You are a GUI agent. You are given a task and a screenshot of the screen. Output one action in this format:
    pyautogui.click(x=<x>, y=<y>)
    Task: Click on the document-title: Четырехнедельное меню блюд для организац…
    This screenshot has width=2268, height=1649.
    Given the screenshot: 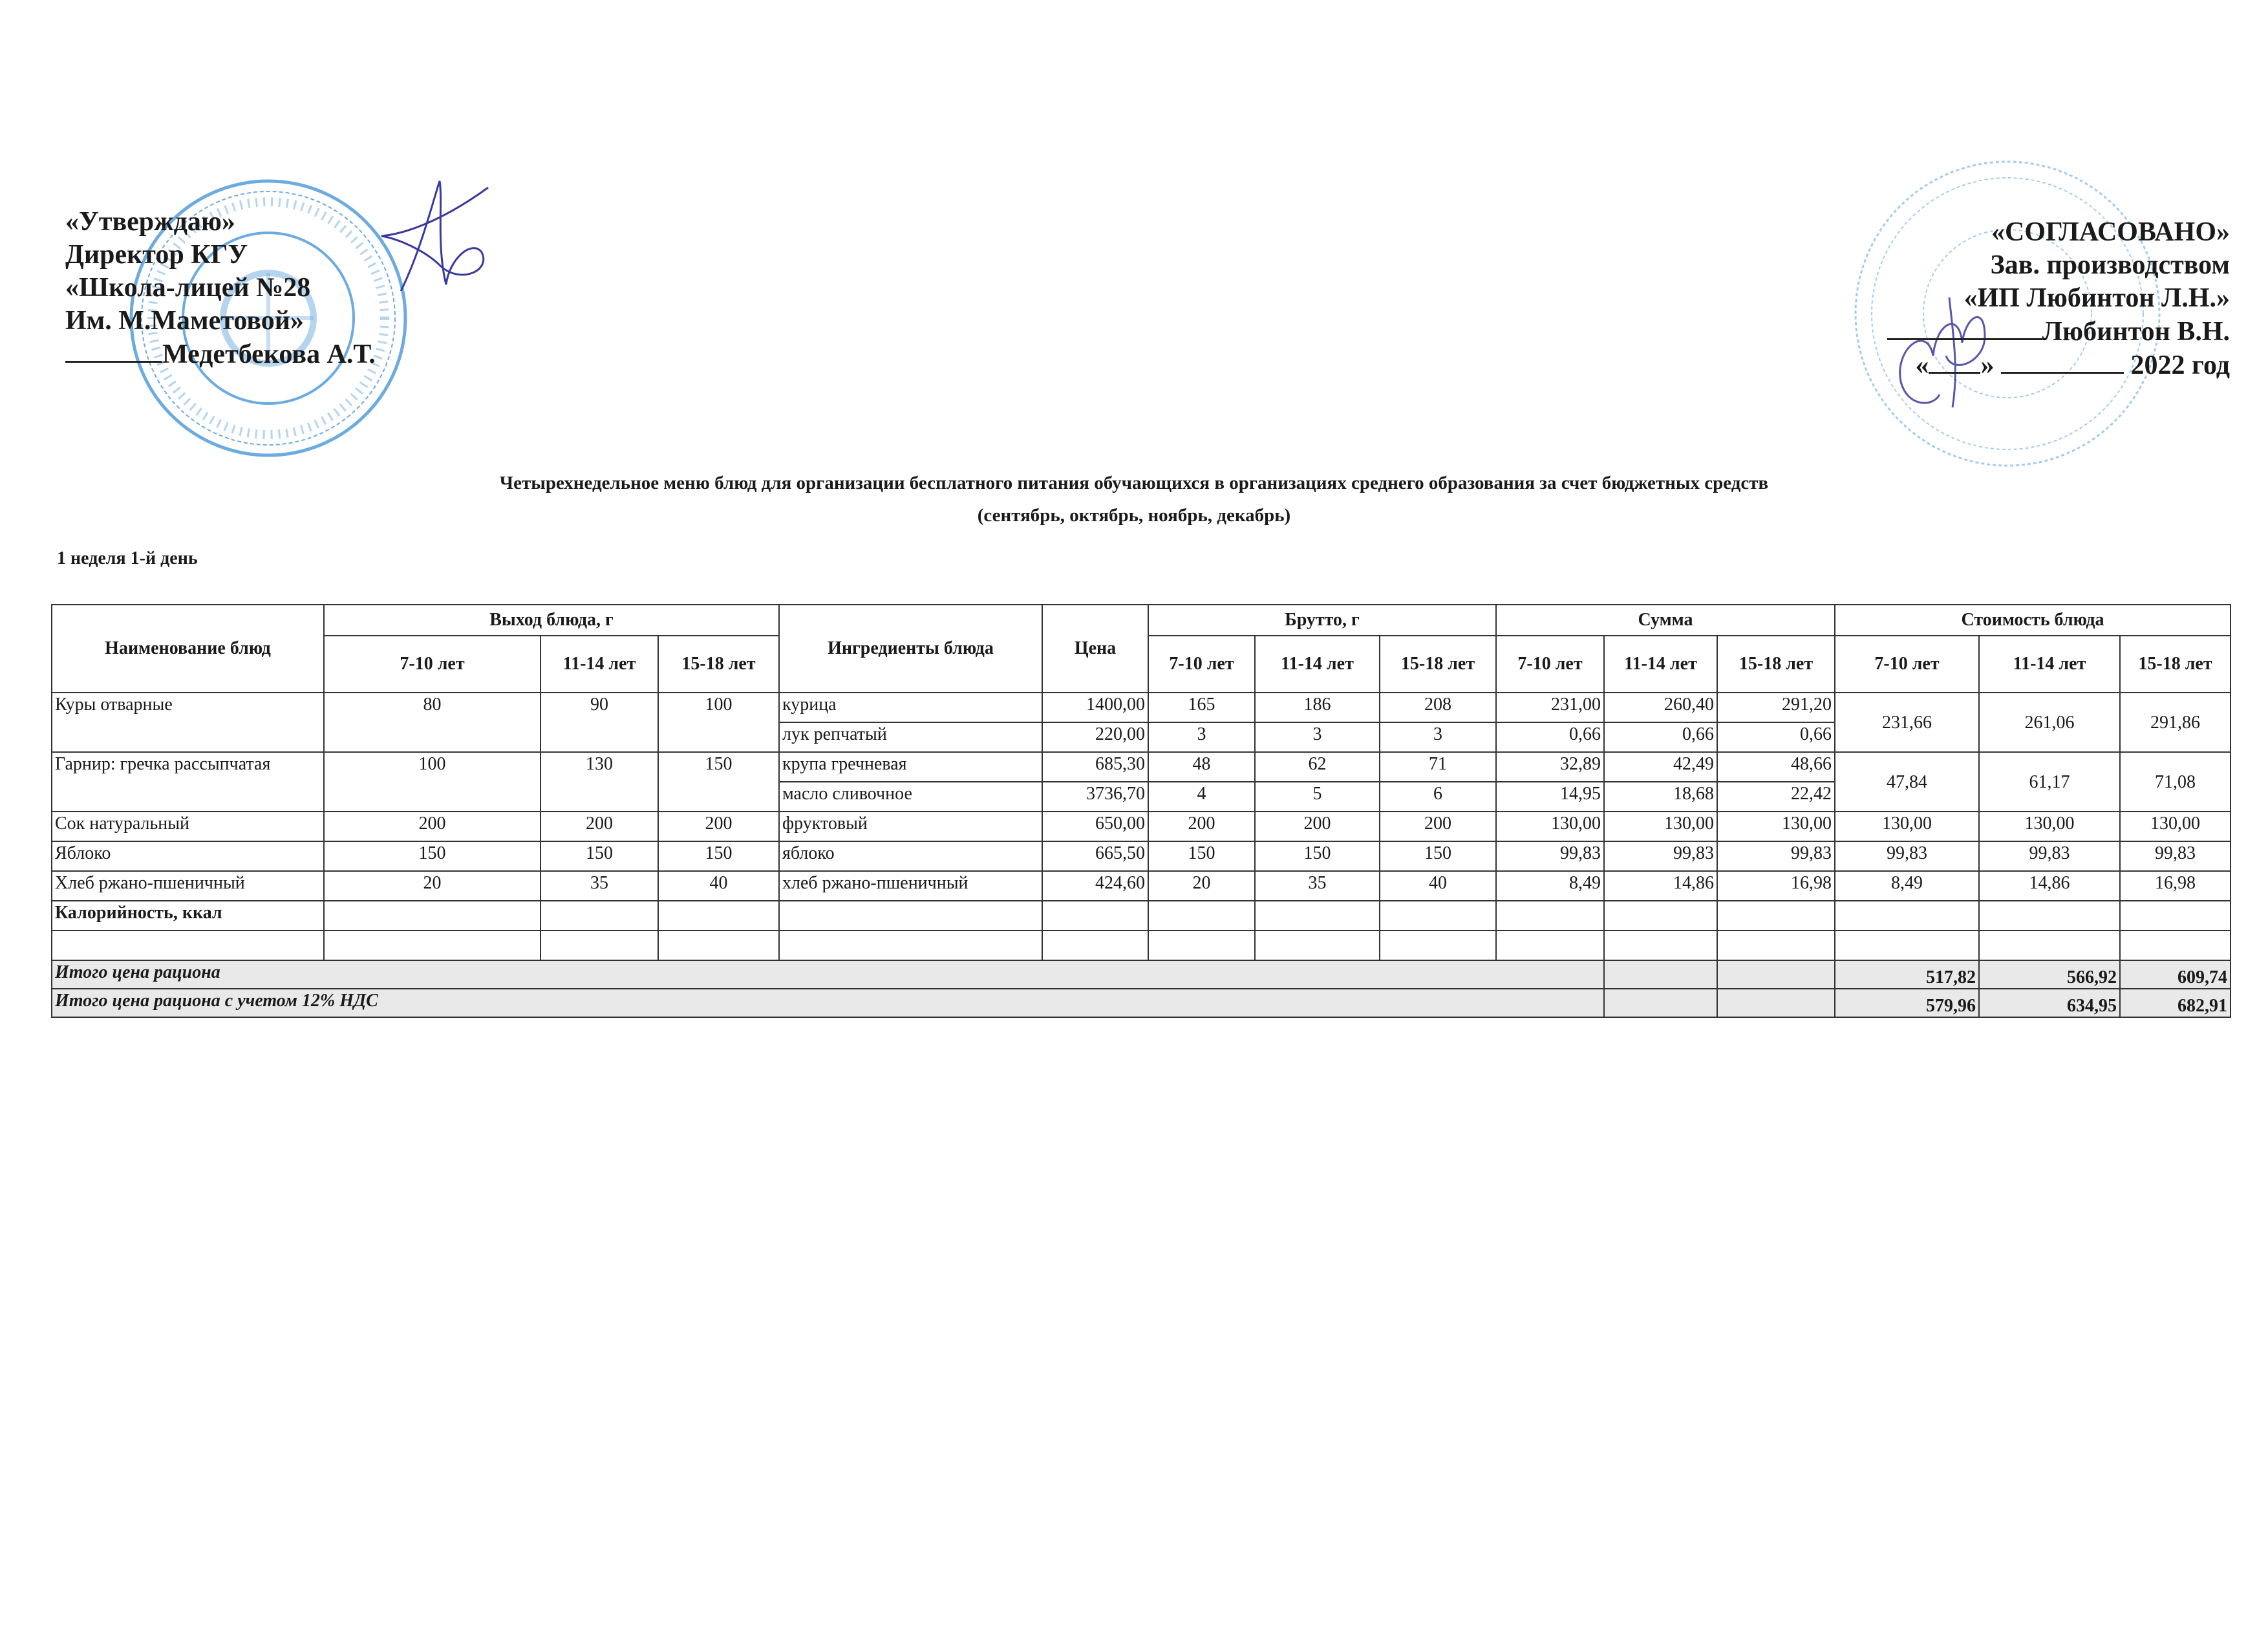 What is the action you would take?
    pyautogui.click(x=1134, y=499)
    